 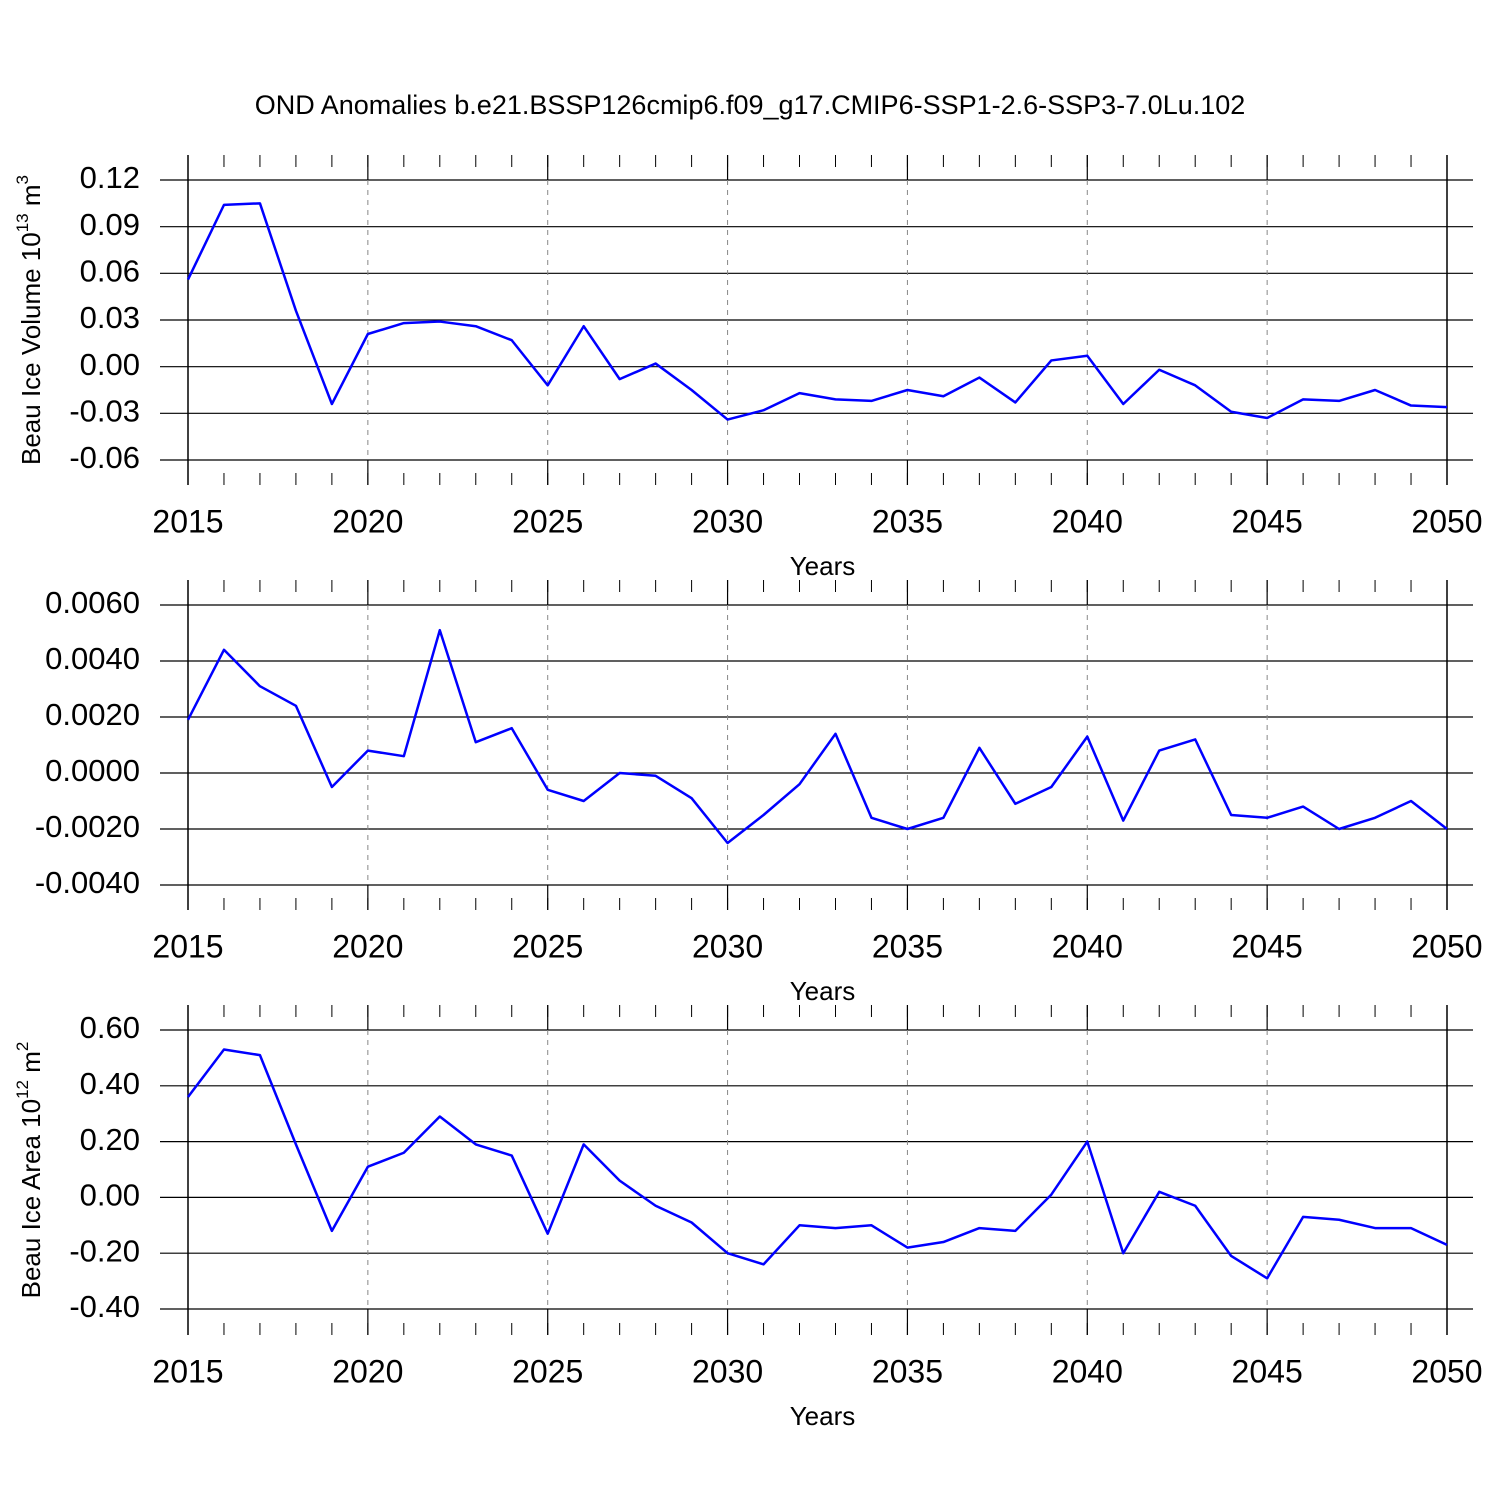 What do you see at coordinates (92, 602) in the screenshot?
I see `y-tick-label: 0.0060` at bounding box center [92, 602].